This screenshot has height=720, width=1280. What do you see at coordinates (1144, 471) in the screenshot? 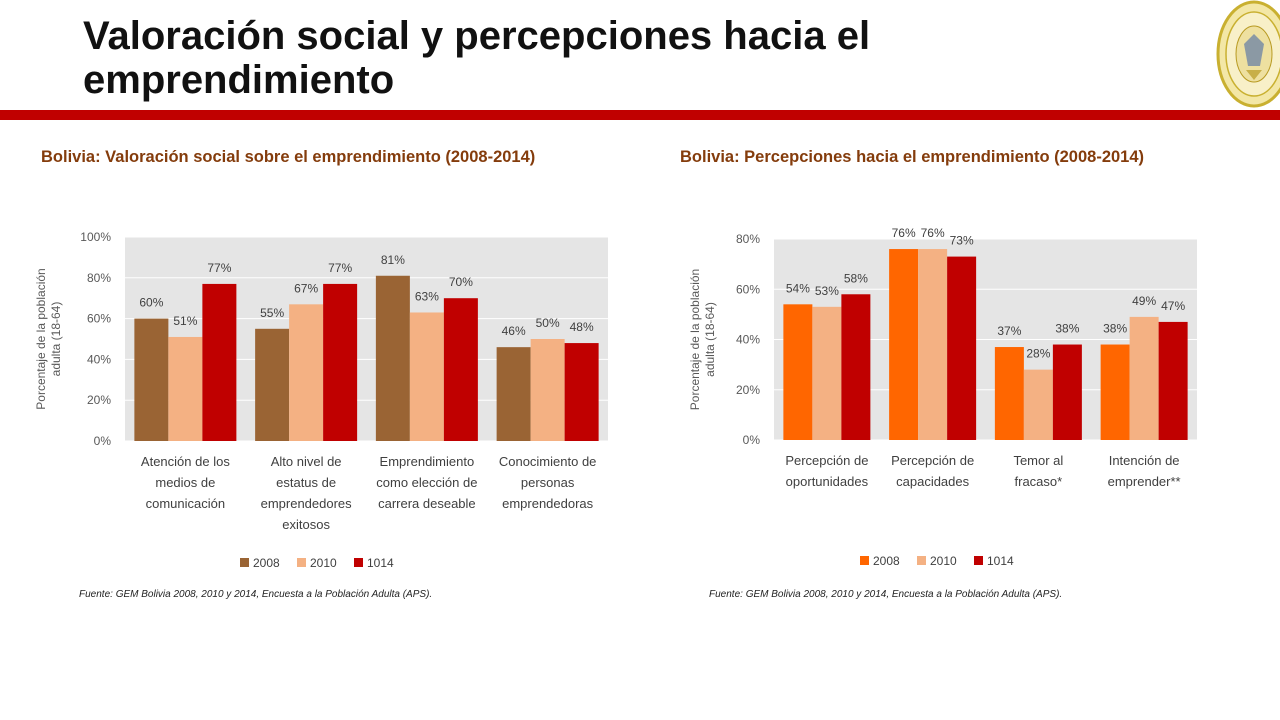
I see `category-label: Intención de emprender**` at bounding box center [1144, 471].